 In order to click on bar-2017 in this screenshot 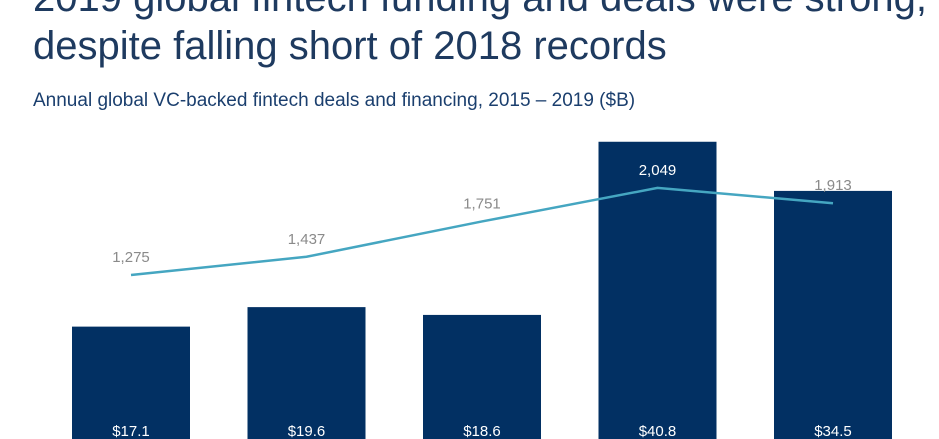, I will do `click(482, 376)`.